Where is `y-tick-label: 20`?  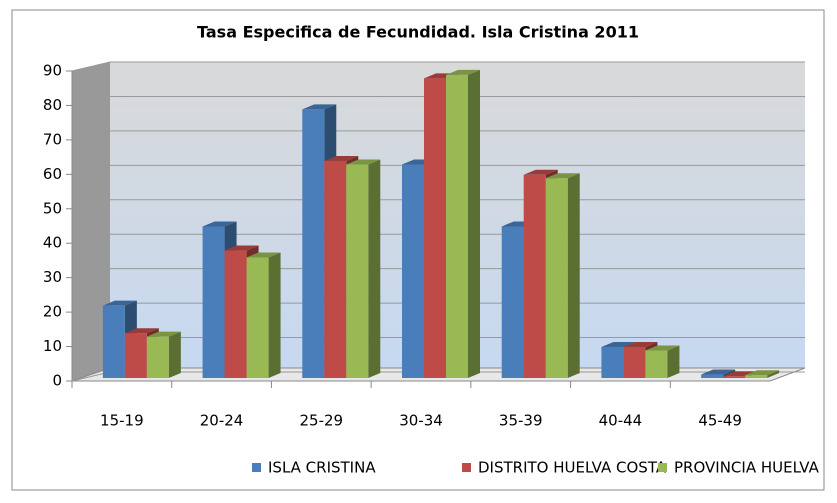
y-tick-label: 20 is located at coordinates (52, 312).